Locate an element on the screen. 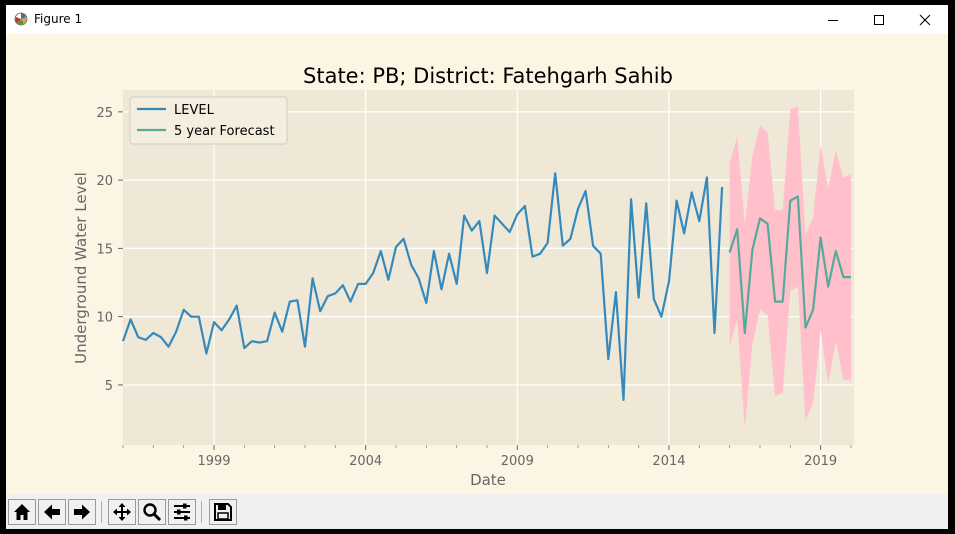  window-title: Figure 1 is located at coordinates (58, 19).